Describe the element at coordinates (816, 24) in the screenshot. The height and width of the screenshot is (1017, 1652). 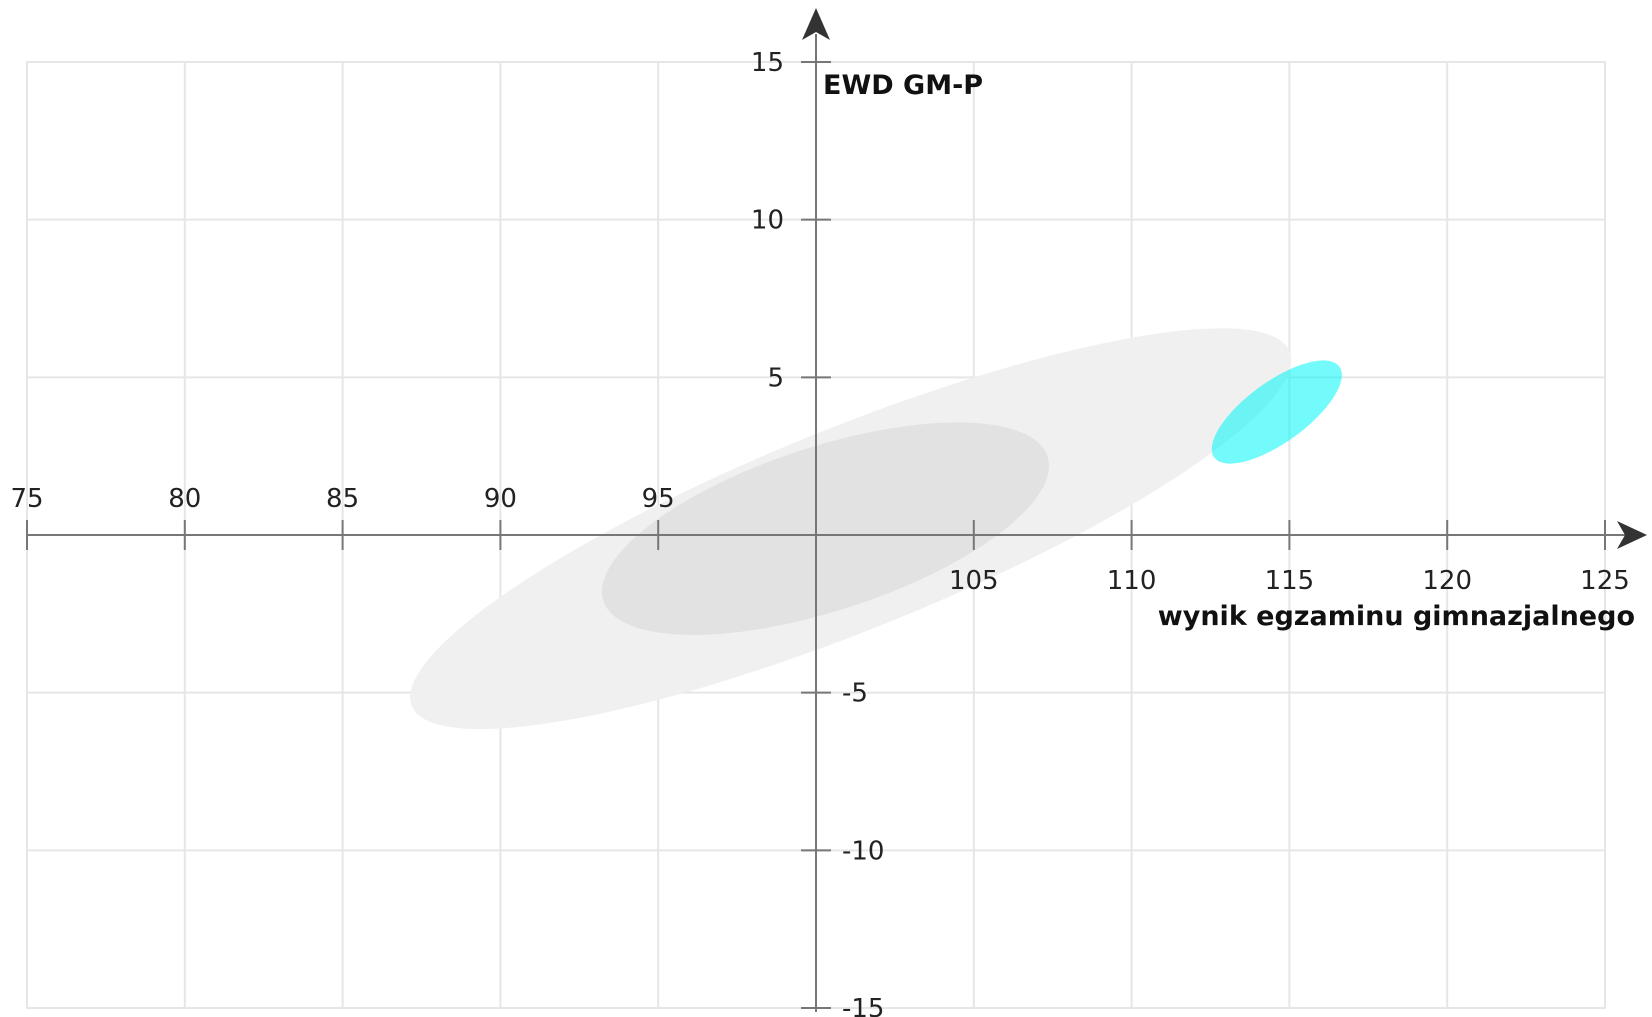
I see `y-axis-arrow-icon` at that location.